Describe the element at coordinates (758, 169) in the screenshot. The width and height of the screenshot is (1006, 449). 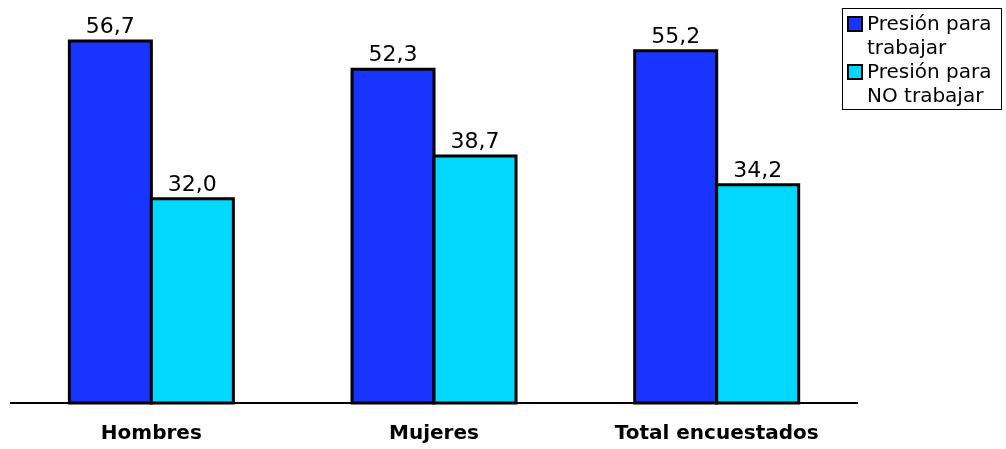
I see `data-label: 34,2` at that location.